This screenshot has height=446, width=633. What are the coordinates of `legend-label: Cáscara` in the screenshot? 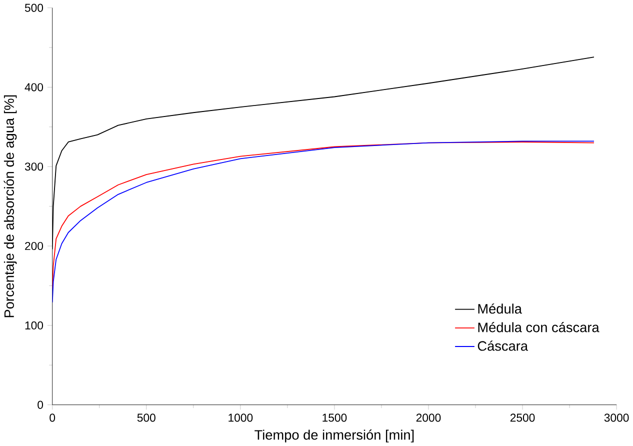 It's located at (503, 345).